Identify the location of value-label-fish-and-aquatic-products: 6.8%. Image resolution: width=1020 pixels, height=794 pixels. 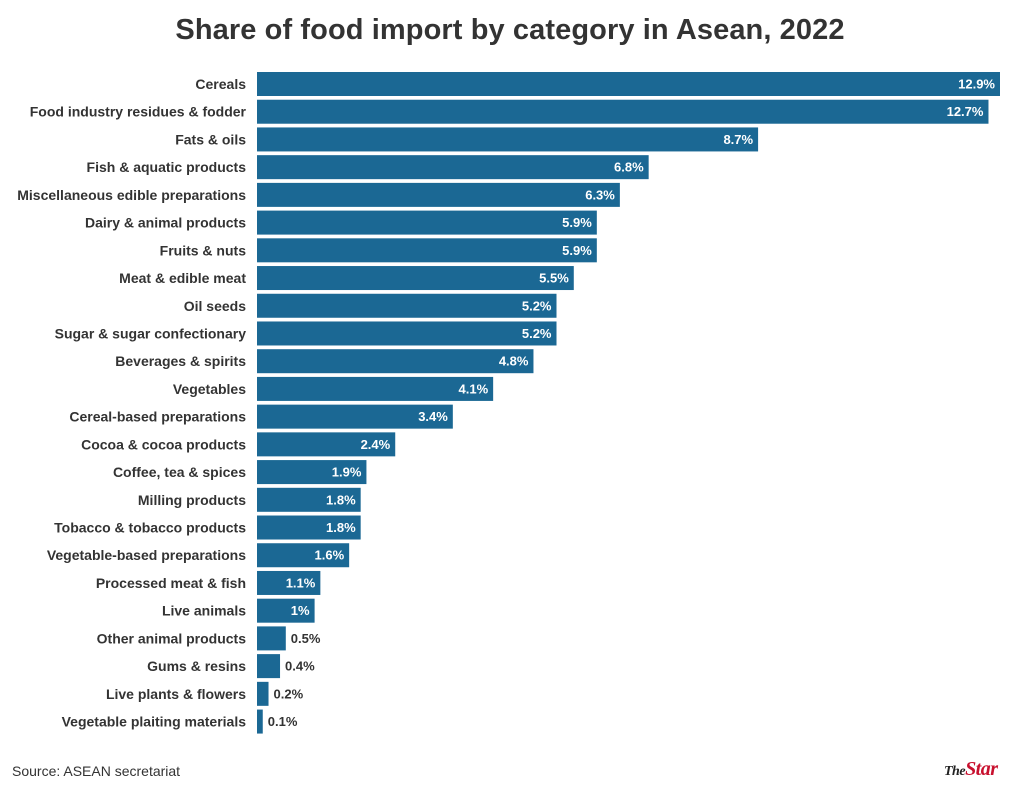
(629, 167).